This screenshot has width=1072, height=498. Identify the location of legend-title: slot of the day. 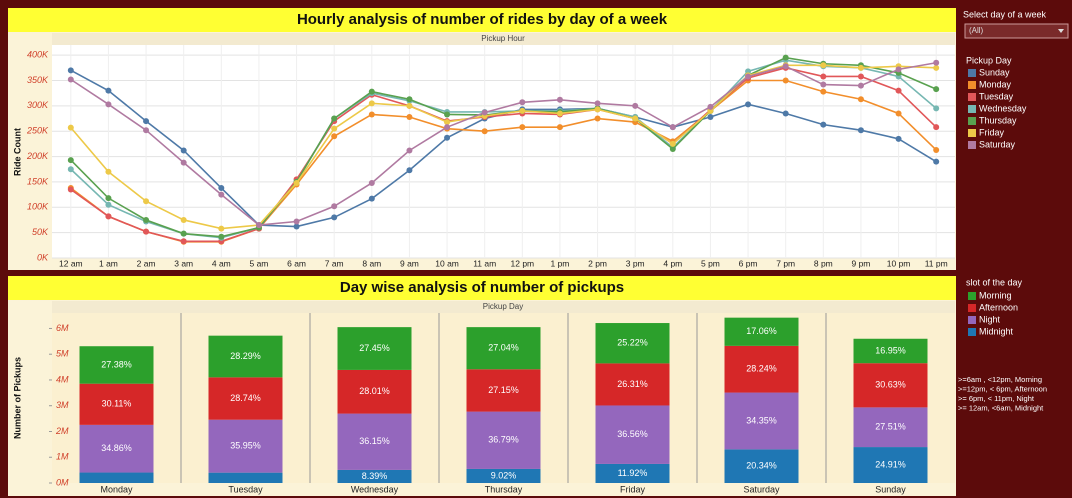
(994, 282).